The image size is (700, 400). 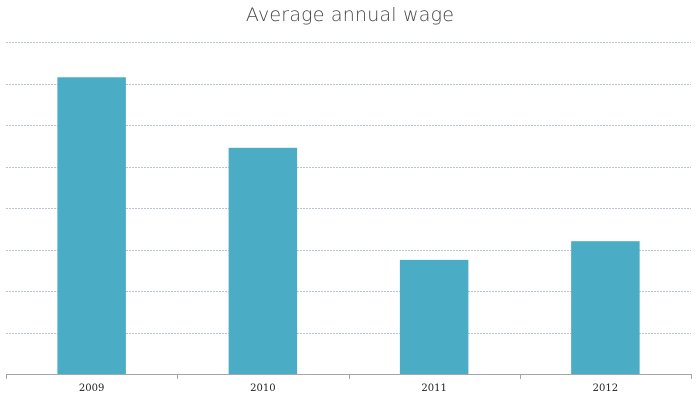 I want to click on x-tick-label: 2011, so click(x=433, y=388).